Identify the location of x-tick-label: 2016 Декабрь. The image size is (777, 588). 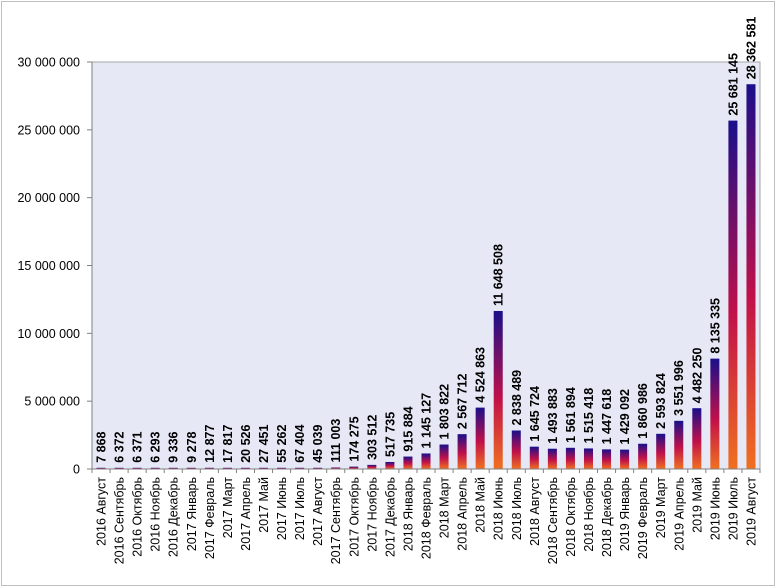
(174, 517).